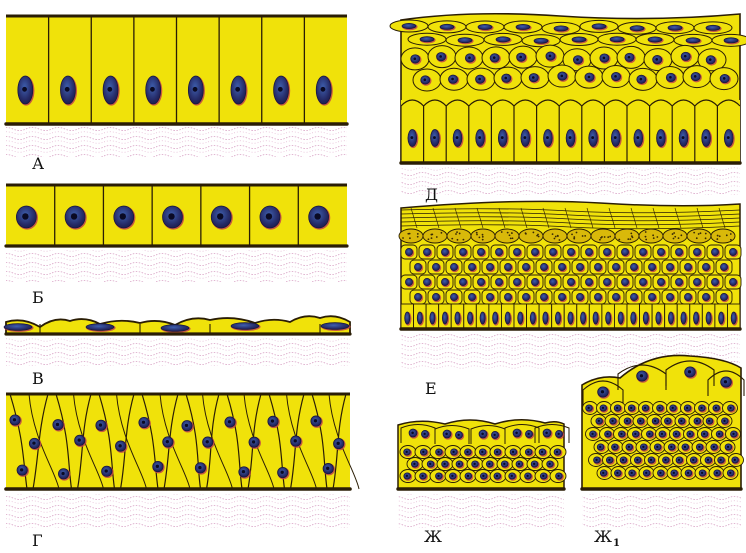 The width and height of the screenshot is (746, 553). I want to click on panel-e-stratified-keratinized, so click(570, 285).